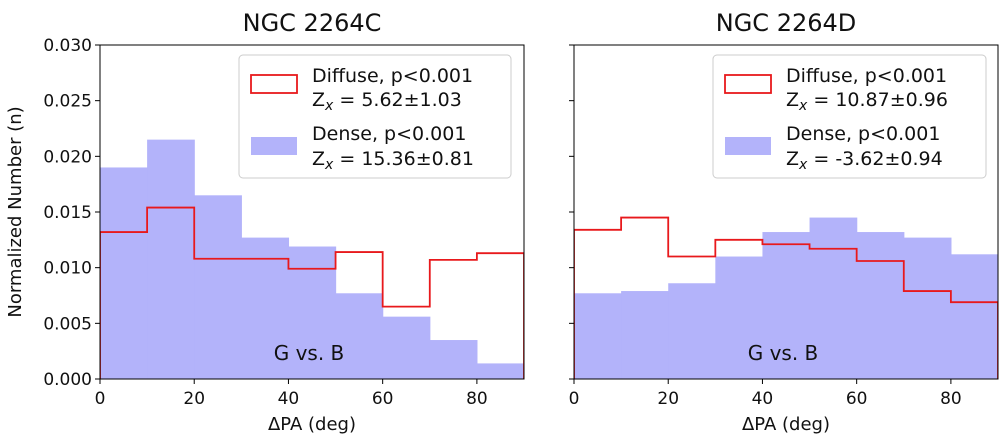 This screenshot has width=1000, height=437. What do you see at coordinates (312, 23) in the screenshot?
I see `chart-title: NGC 2264C` at bounding box center [312, 23].